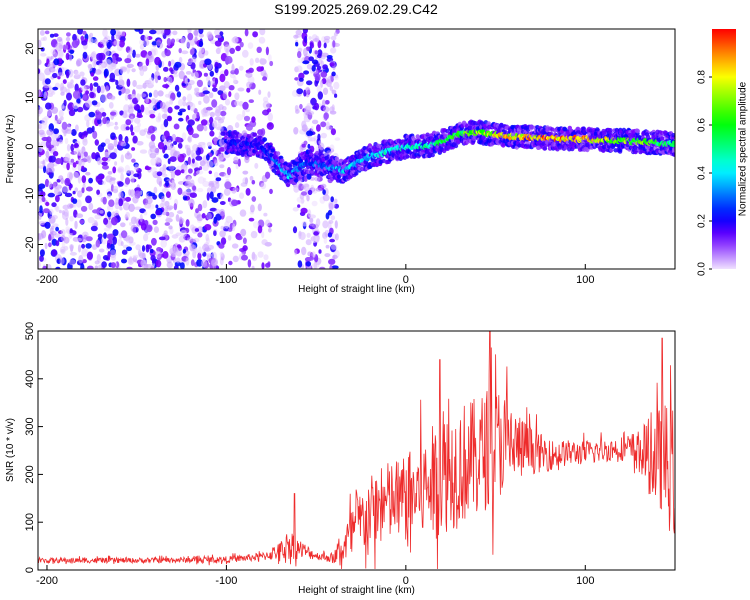  What do you see at coordinates (585, 280) in the screenshot?
I see `x-tick-label: 100` at bounding box center [585, 280].